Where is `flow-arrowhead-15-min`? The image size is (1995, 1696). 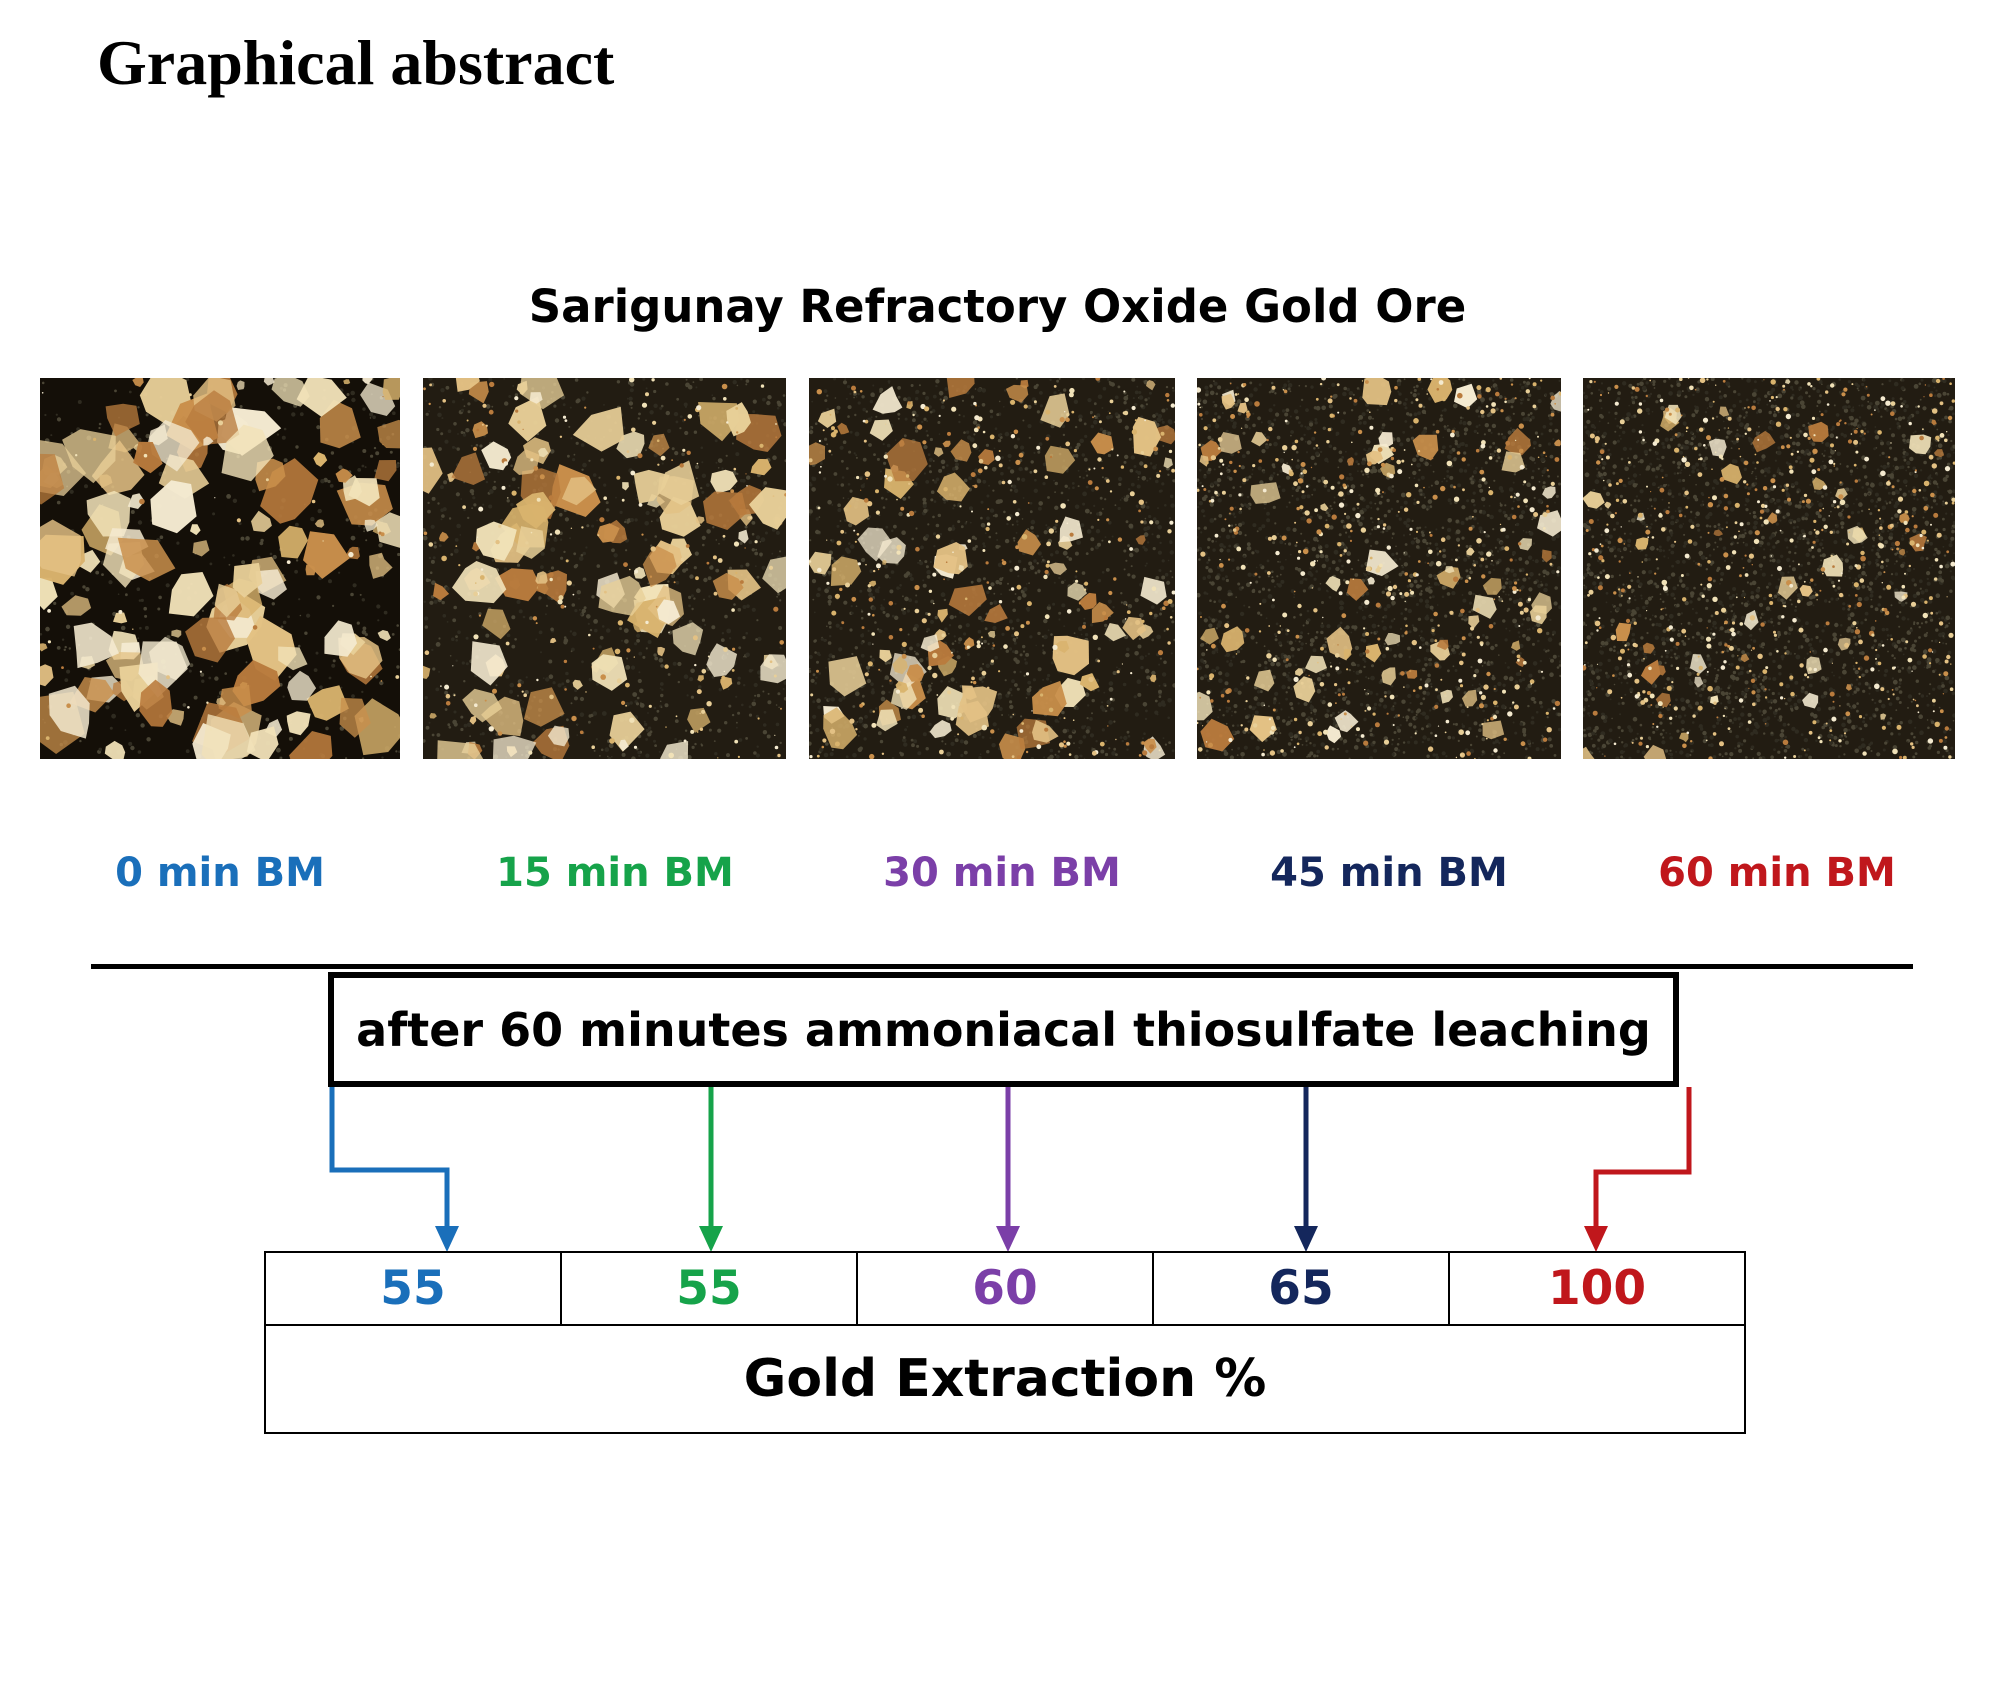
flow-arrowhead-15-min is located at coordinates (711, 1239).